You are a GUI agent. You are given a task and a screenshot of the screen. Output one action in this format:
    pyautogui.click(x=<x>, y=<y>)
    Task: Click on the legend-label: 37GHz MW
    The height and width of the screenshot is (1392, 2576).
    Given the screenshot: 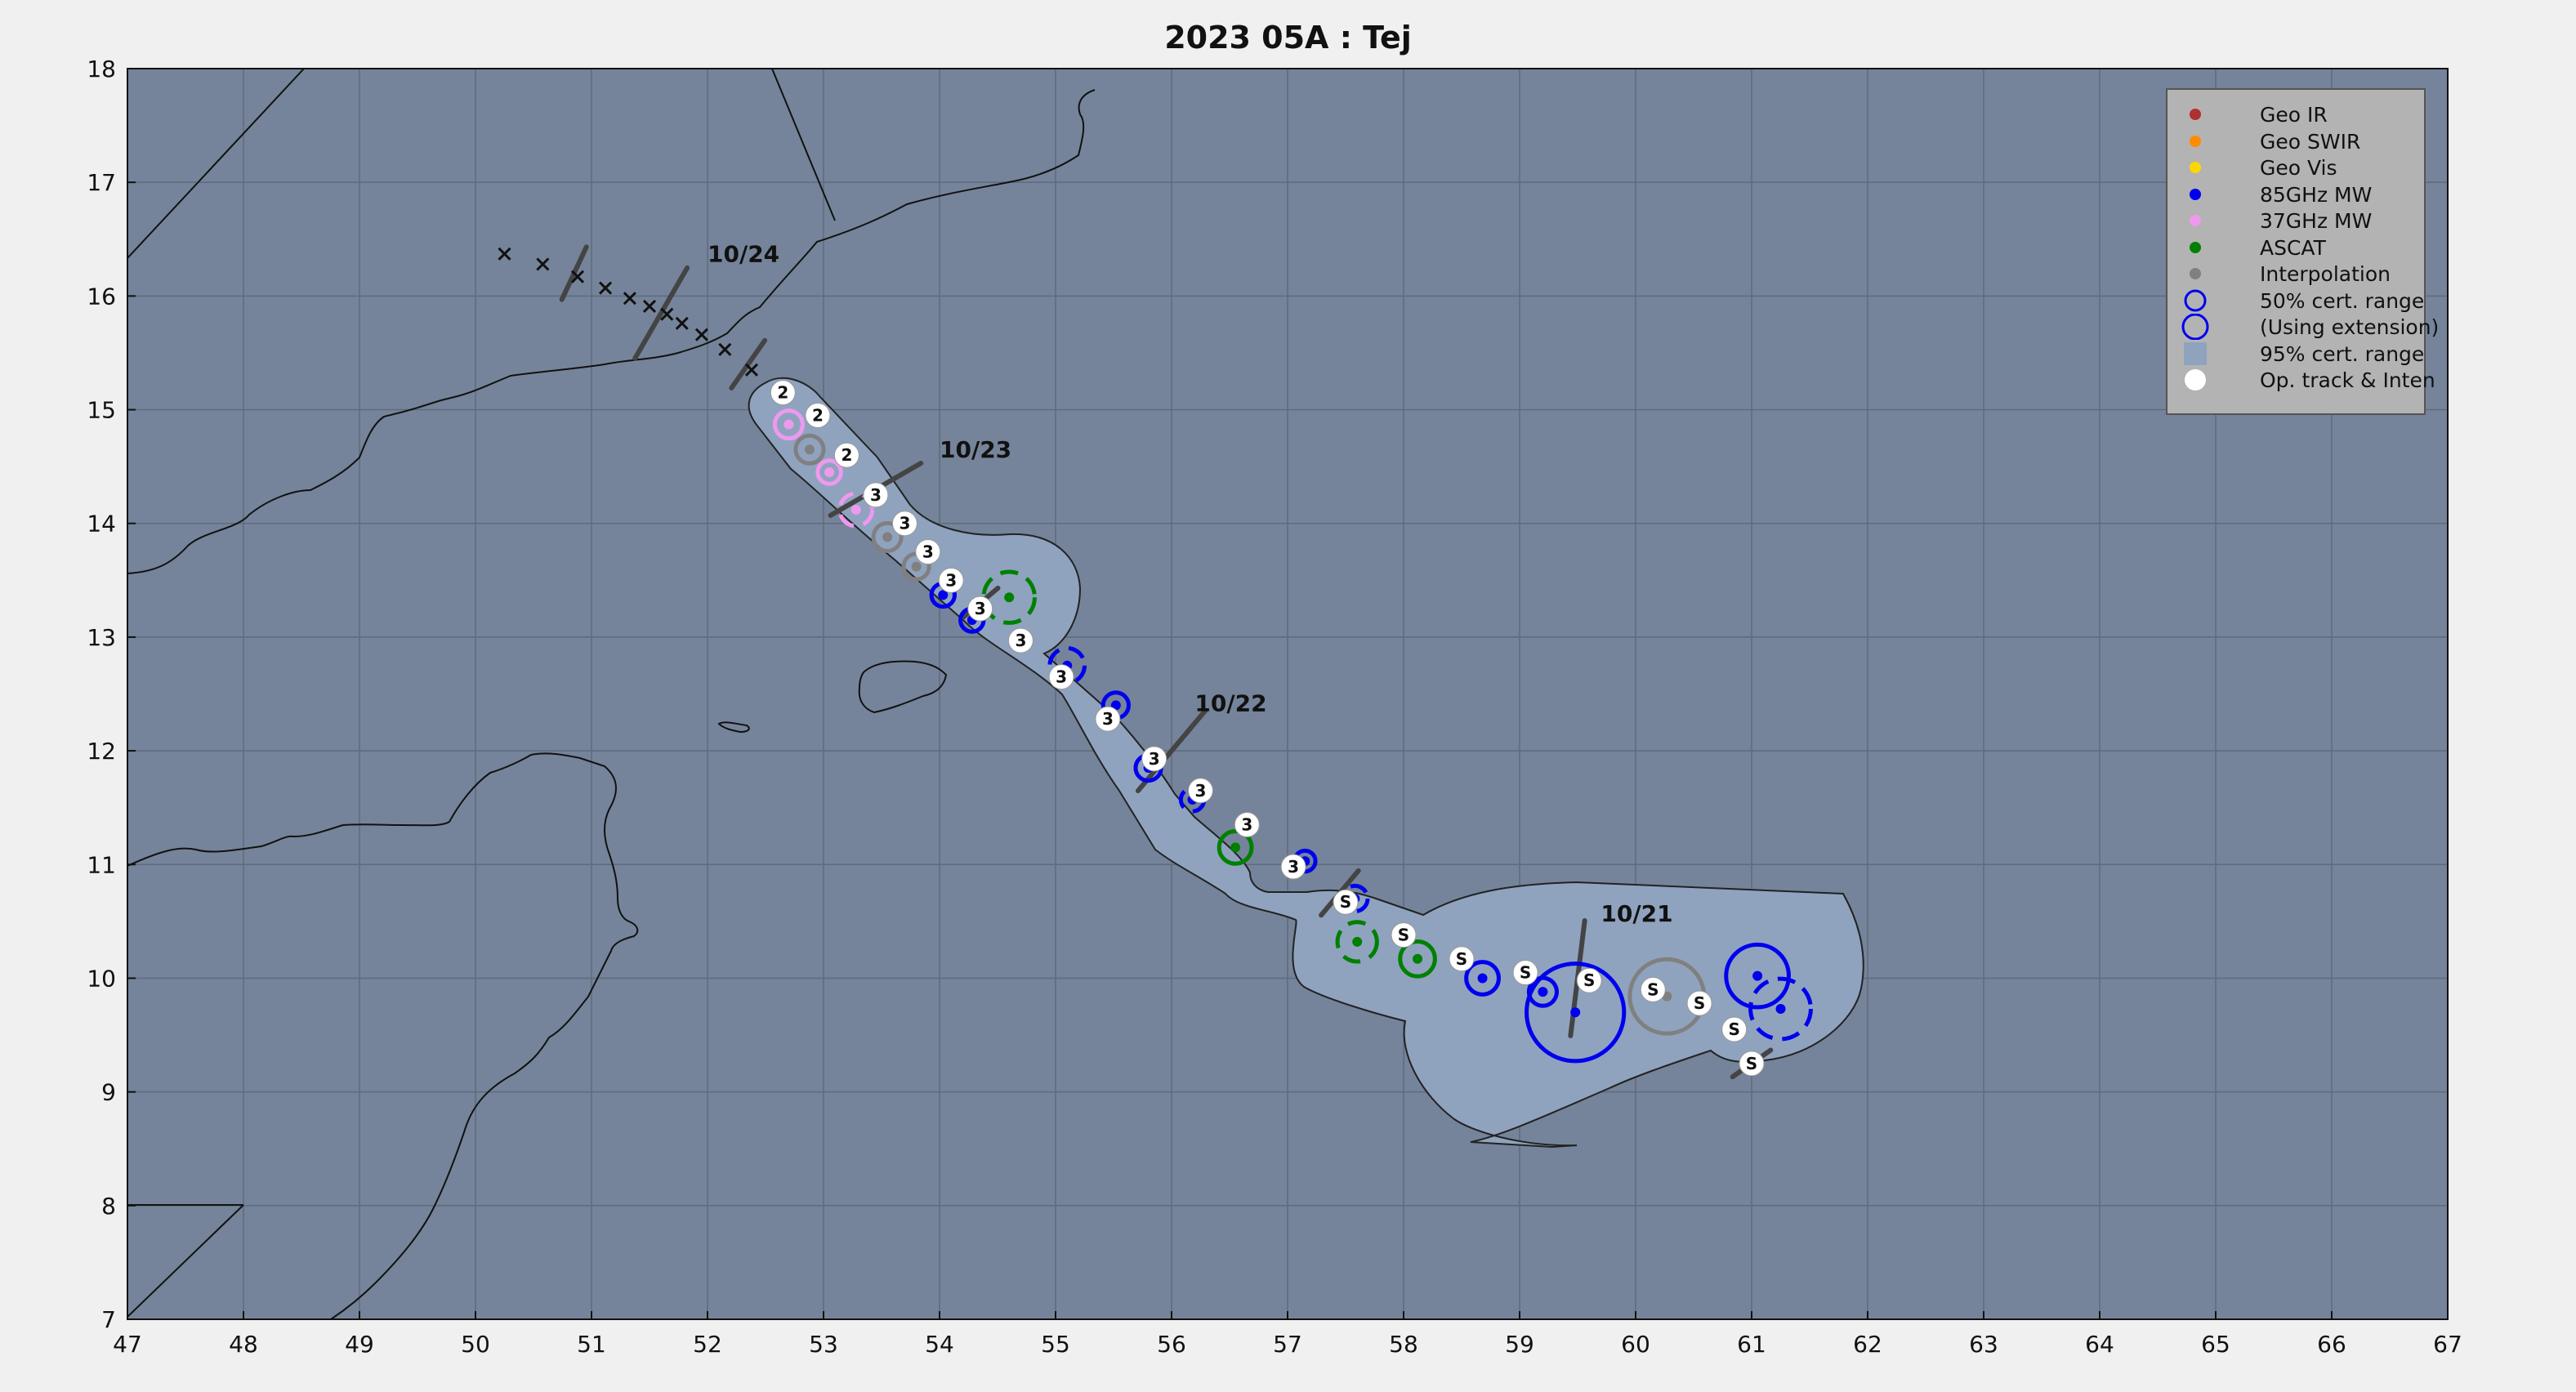 What is the action you would take?
    pyautogui.click(x=2316, y=221)
    